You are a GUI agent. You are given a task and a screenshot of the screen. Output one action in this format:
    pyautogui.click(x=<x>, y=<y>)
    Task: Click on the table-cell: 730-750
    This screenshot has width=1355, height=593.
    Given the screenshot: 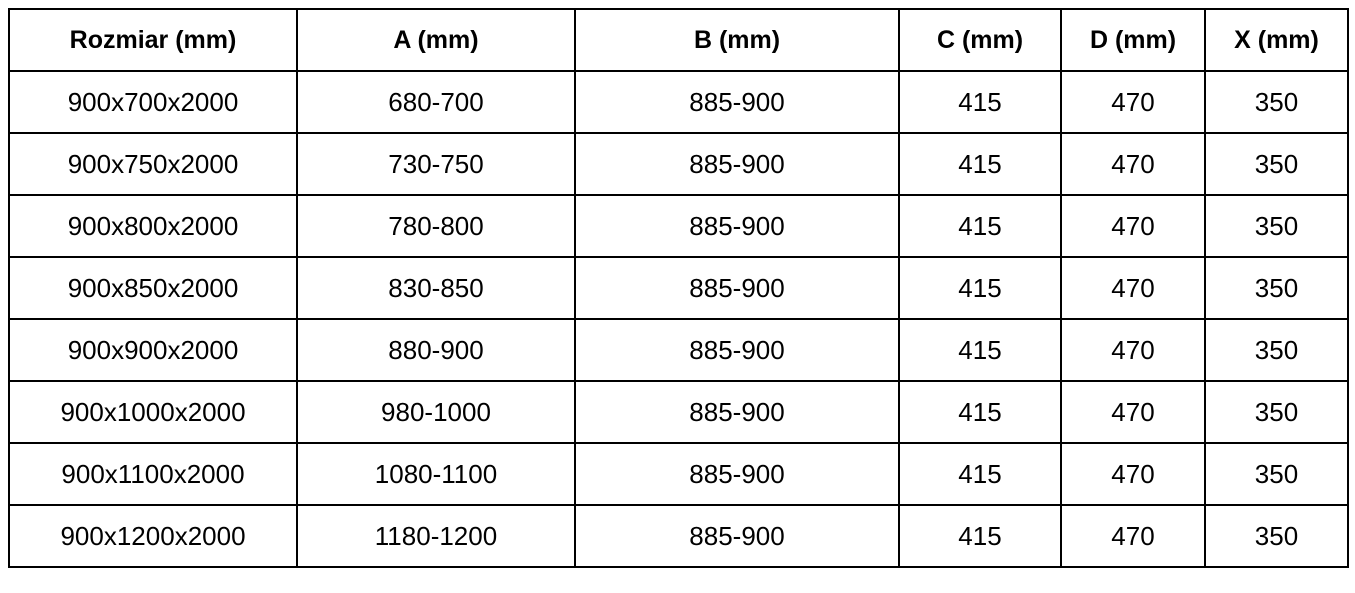 What is the action you would take?
    pyautogui.click(x=436, y=164)
    